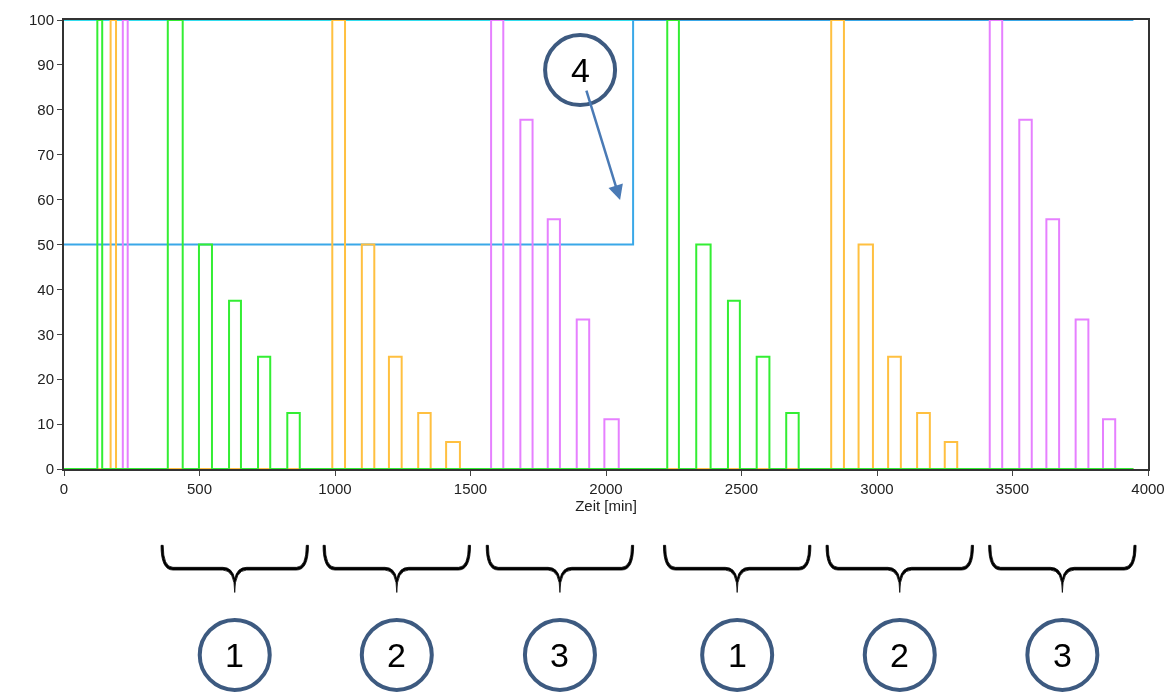 The image size is (1176, 693). I want to click on x-tick-label: 0, so click(64, 488).